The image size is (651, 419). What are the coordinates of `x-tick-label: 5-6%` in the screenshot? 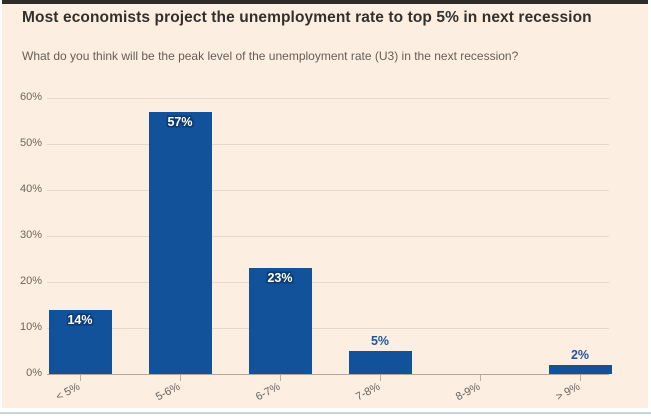 It's located at (168, 392).